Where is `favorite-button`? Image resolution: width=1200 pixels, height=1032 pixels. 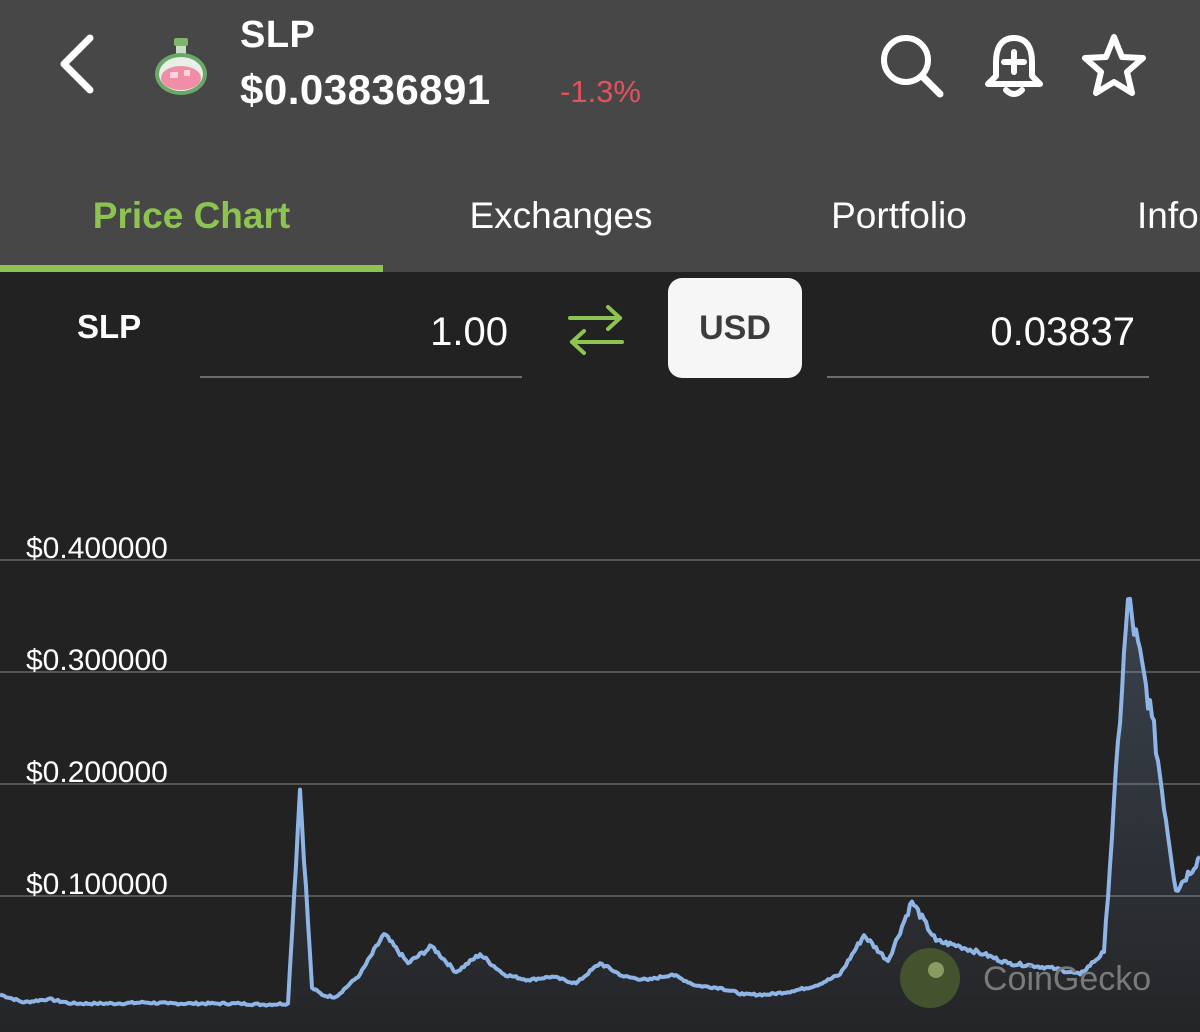 favorite-button is located at coordinates (1114, 66).